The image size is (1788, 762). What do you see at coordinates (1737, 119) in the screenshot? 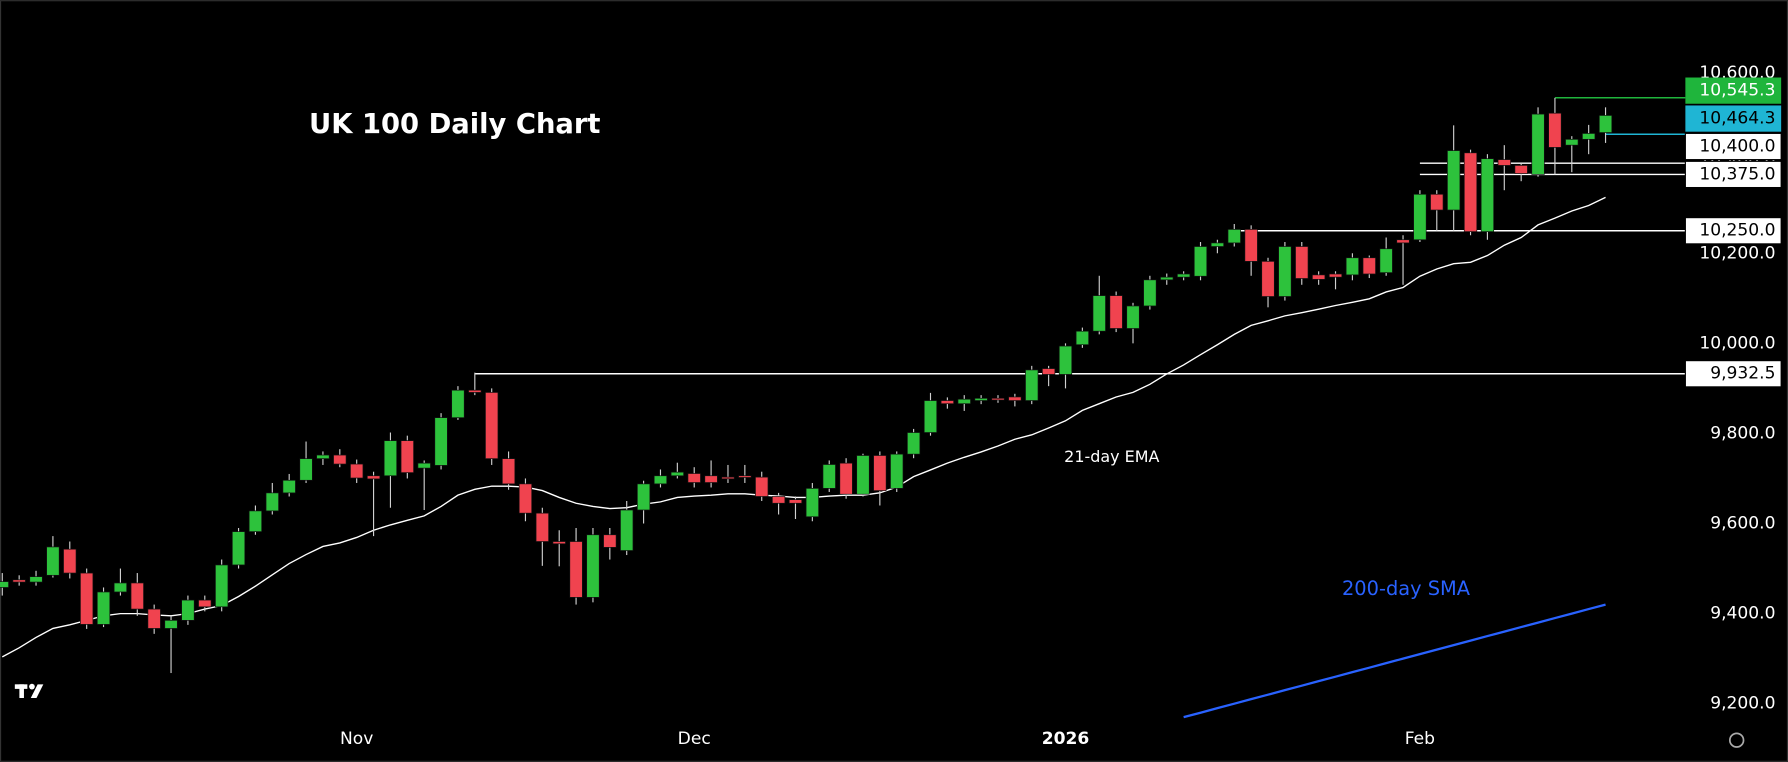
I see `price-label: 10,464.3` at bounding box center [1737, 119].